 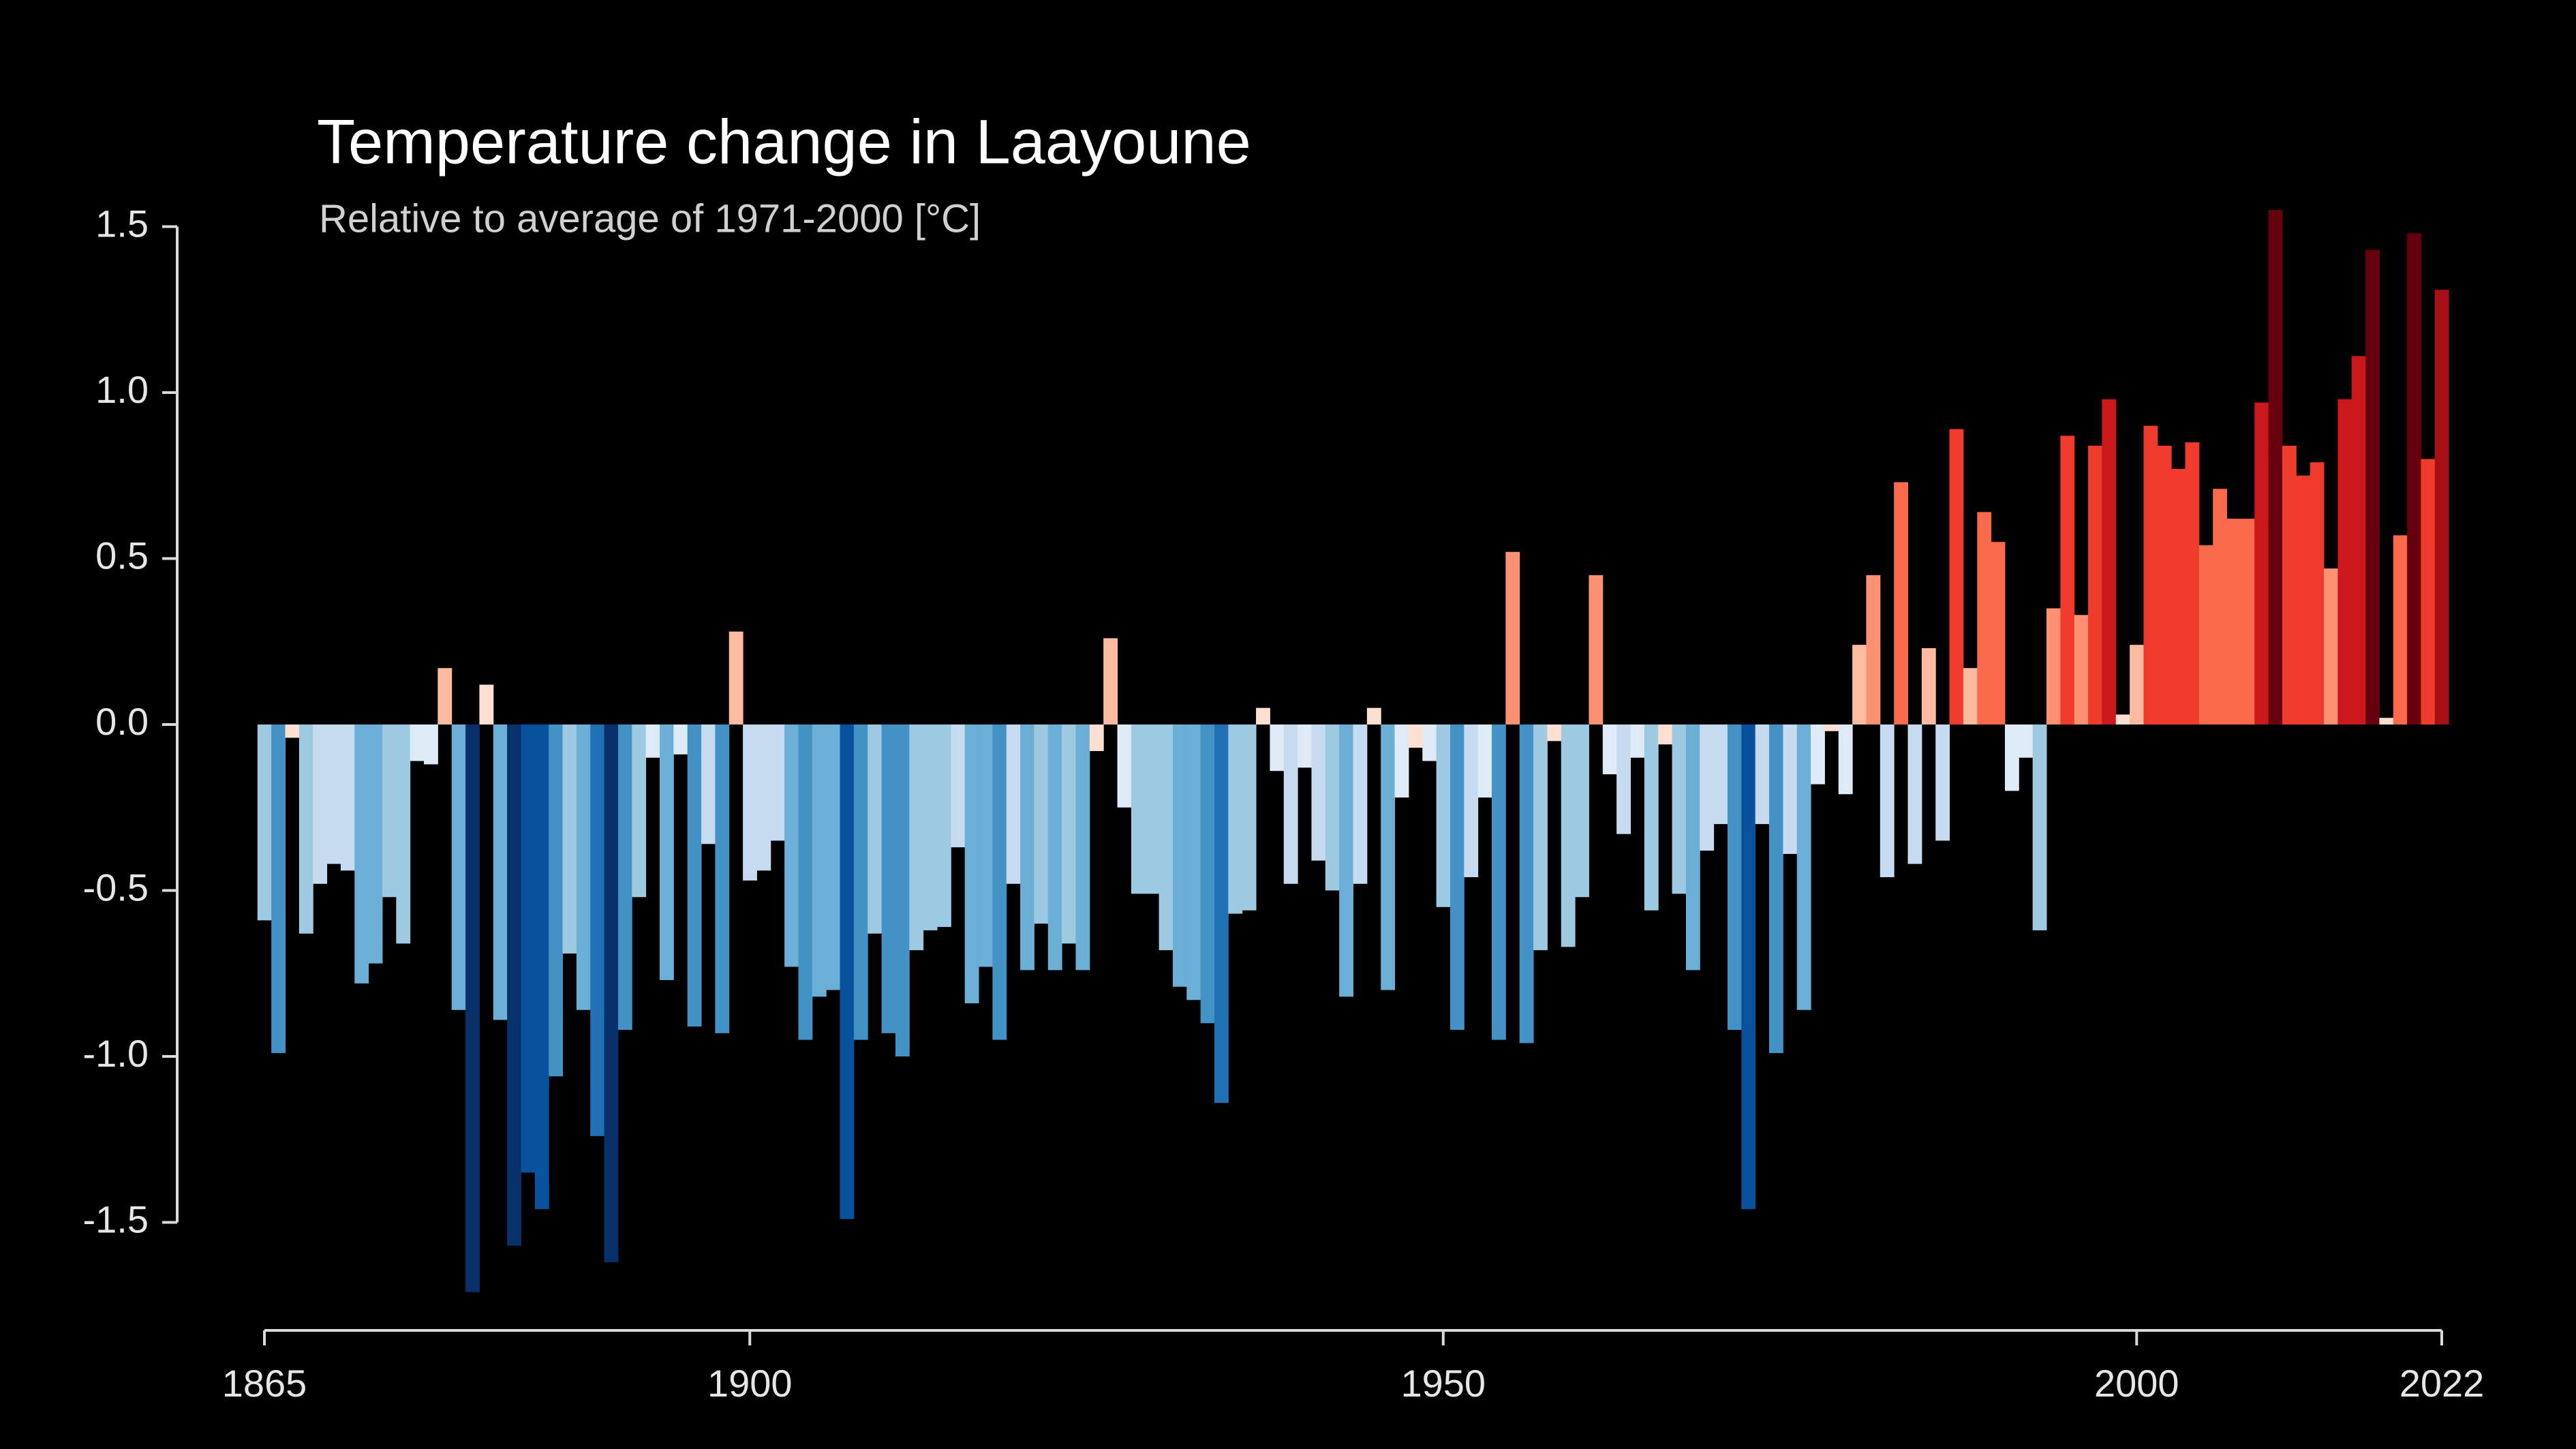 I want to click on chart-title: Temperature change in Laayoune, so click(x=784, y=142).